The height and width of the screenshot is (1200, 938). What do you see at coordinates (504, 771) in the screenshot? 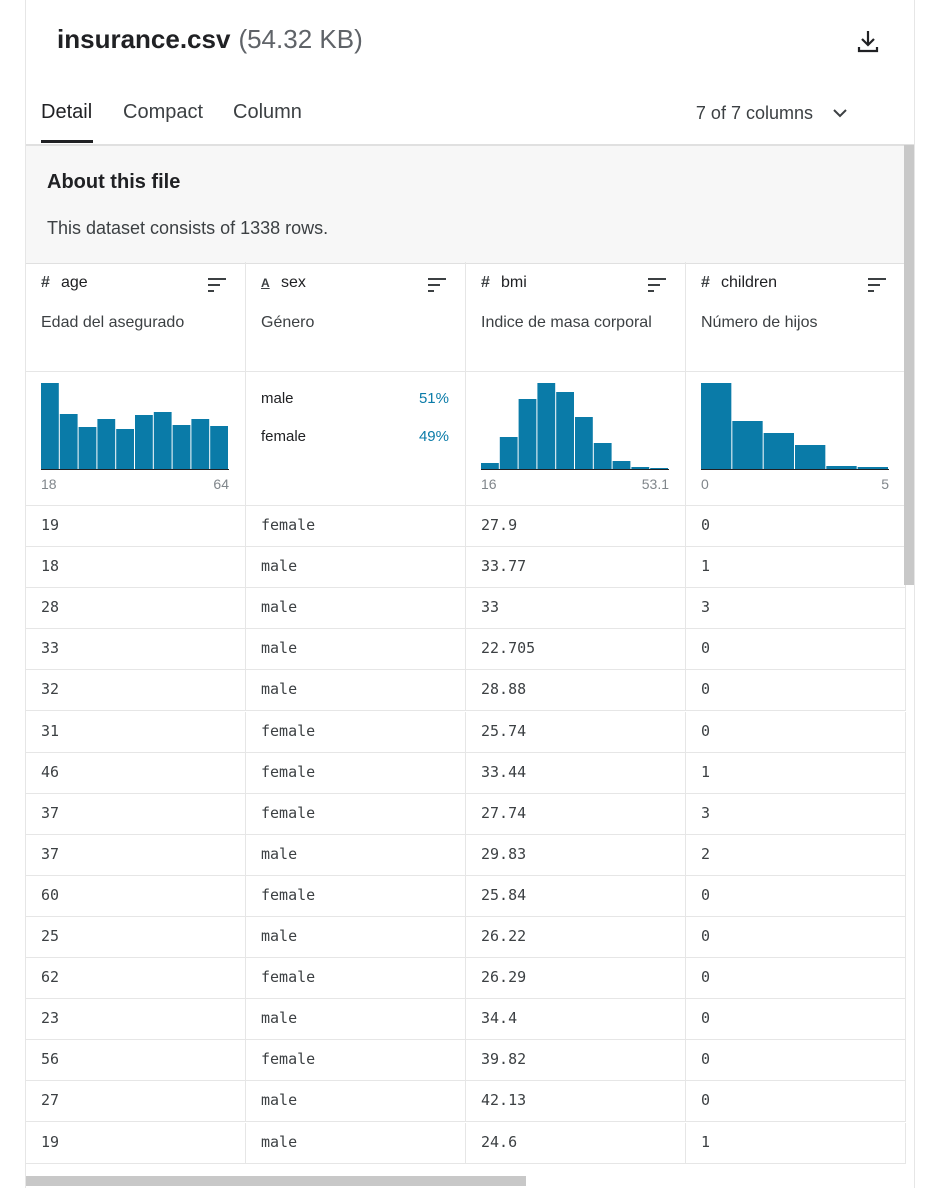
I see `cell-value: 33.44` at bounding box center [504, 771].